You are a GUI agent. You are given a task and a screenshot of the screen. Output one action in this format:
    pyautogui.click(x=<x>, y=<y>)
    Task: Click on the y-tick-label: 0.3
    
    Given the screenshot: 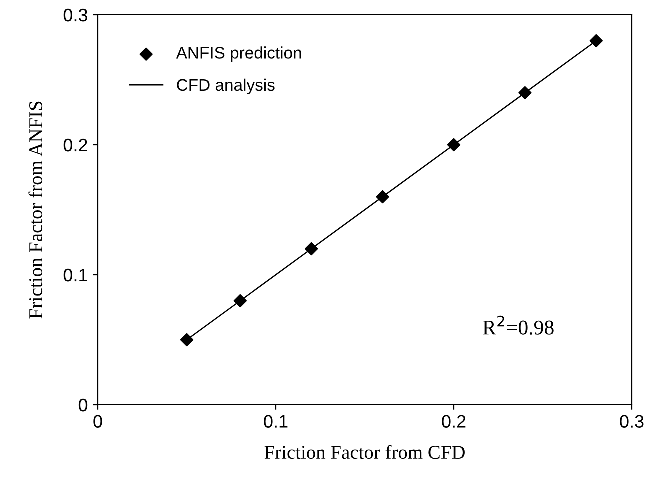 What is the action you would take?
    pyautogui.click(x=76, y=15)
    